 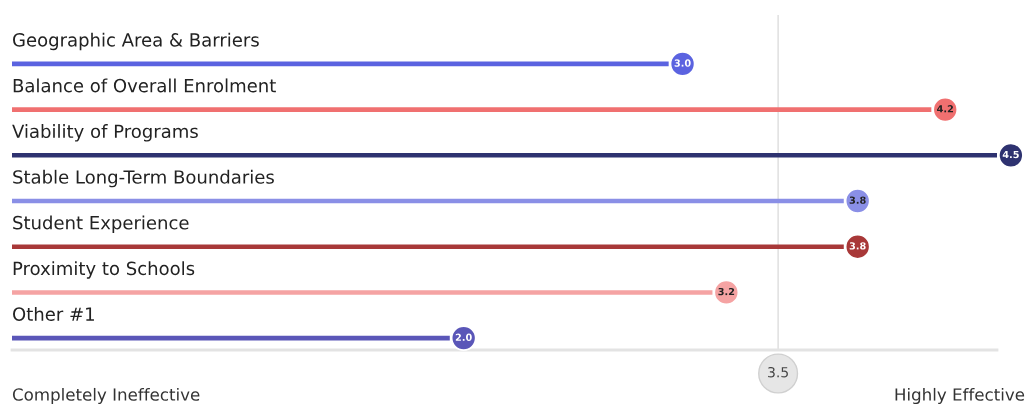 I want to click on y-tick-label: Student Experience, so click(x=101, y=224).